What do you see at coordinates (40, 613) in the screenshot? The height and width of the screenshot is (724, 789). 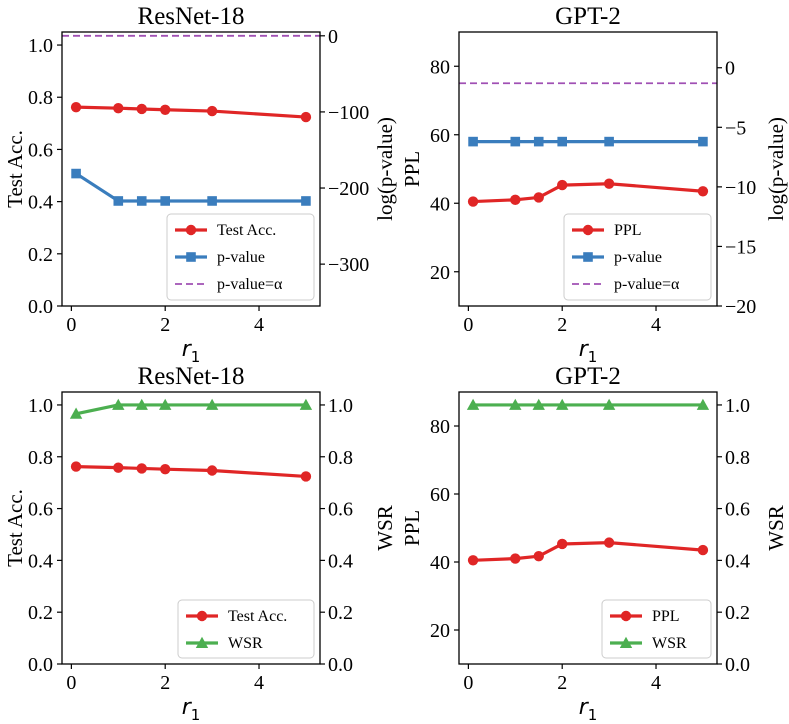 I see `y-tick-label: 0.2` at bounding box center [40, 613].